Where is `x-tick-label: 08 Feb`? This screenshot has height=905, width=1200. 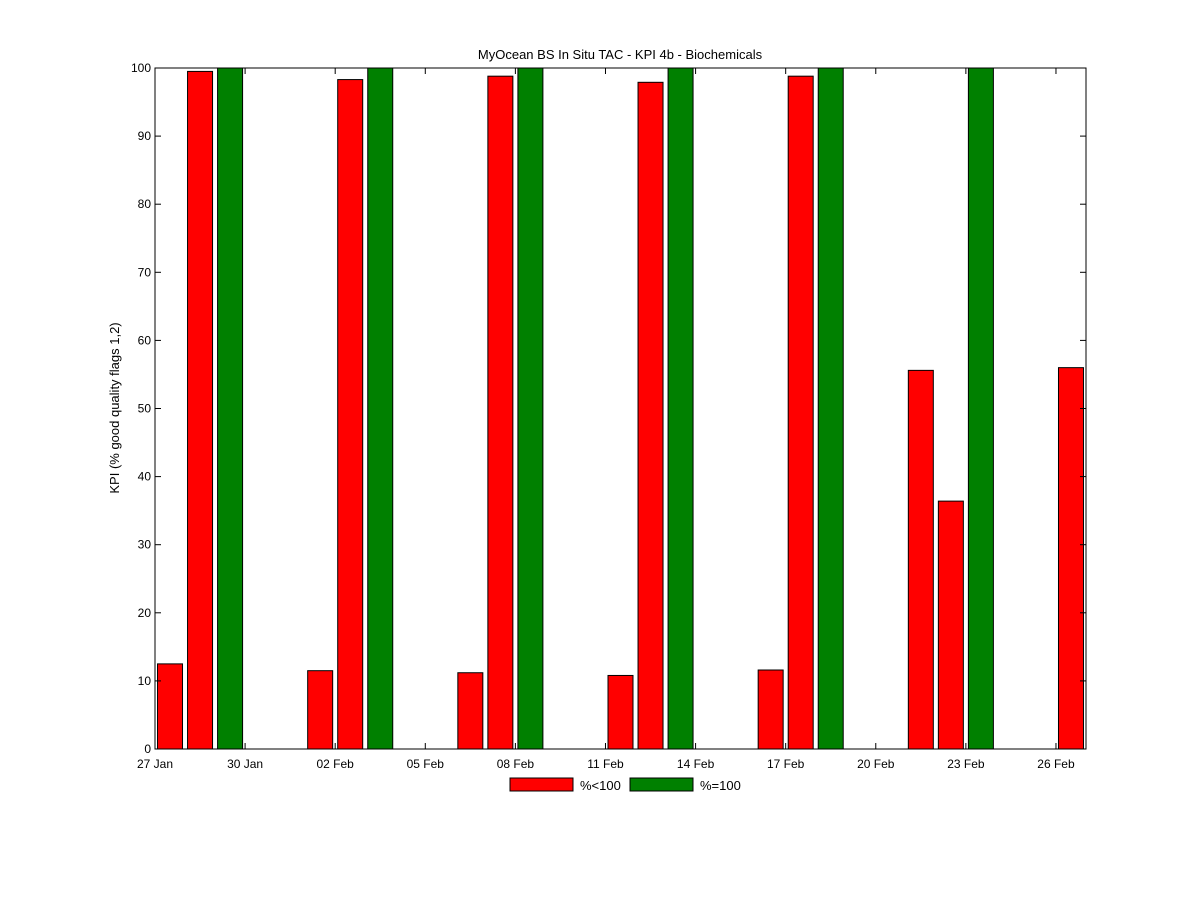 x-tick-label: 08 Feb is located at coordinates (516, 764).